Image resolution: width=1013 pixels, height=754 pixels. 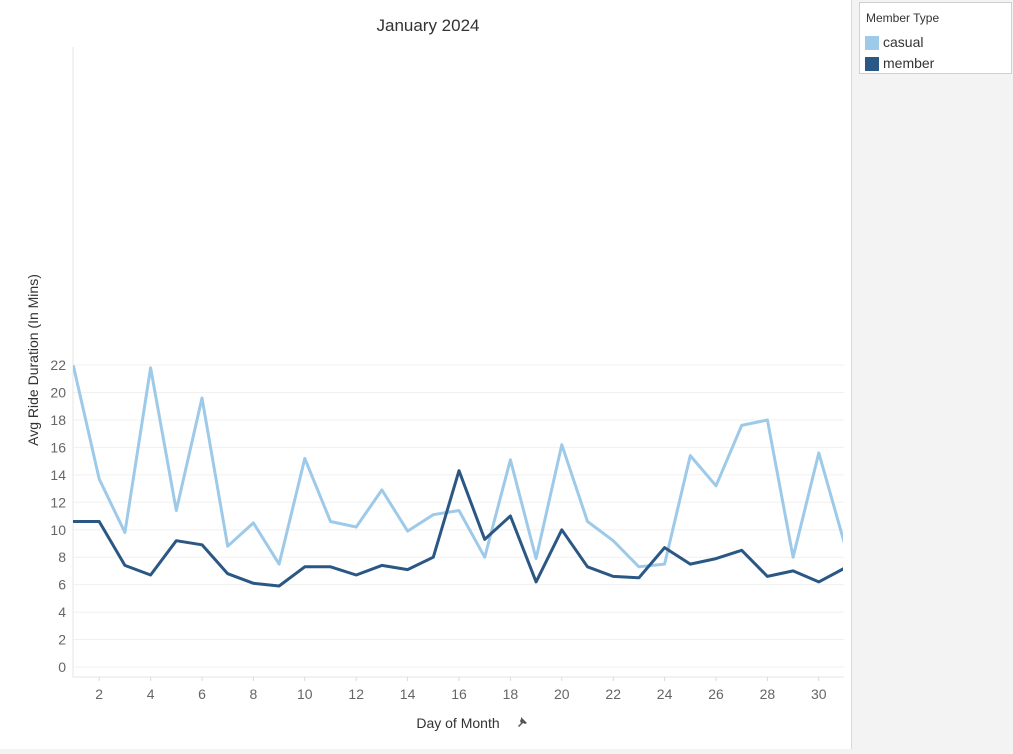 I want to click on x-tick-label: 22, so click(x=613, y=694).